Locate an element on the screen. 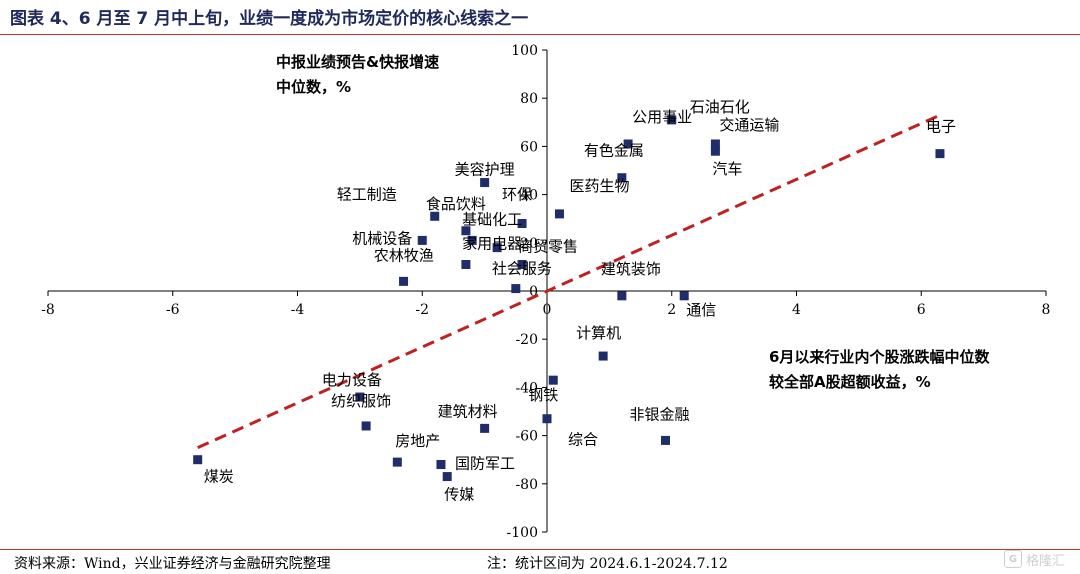 The width and height of the screenshot is (1080, 574). y-tick-group: 100 80 60 40 20 0 -20 -40 -60 -80 -100 is located at coordinates (527, 292).